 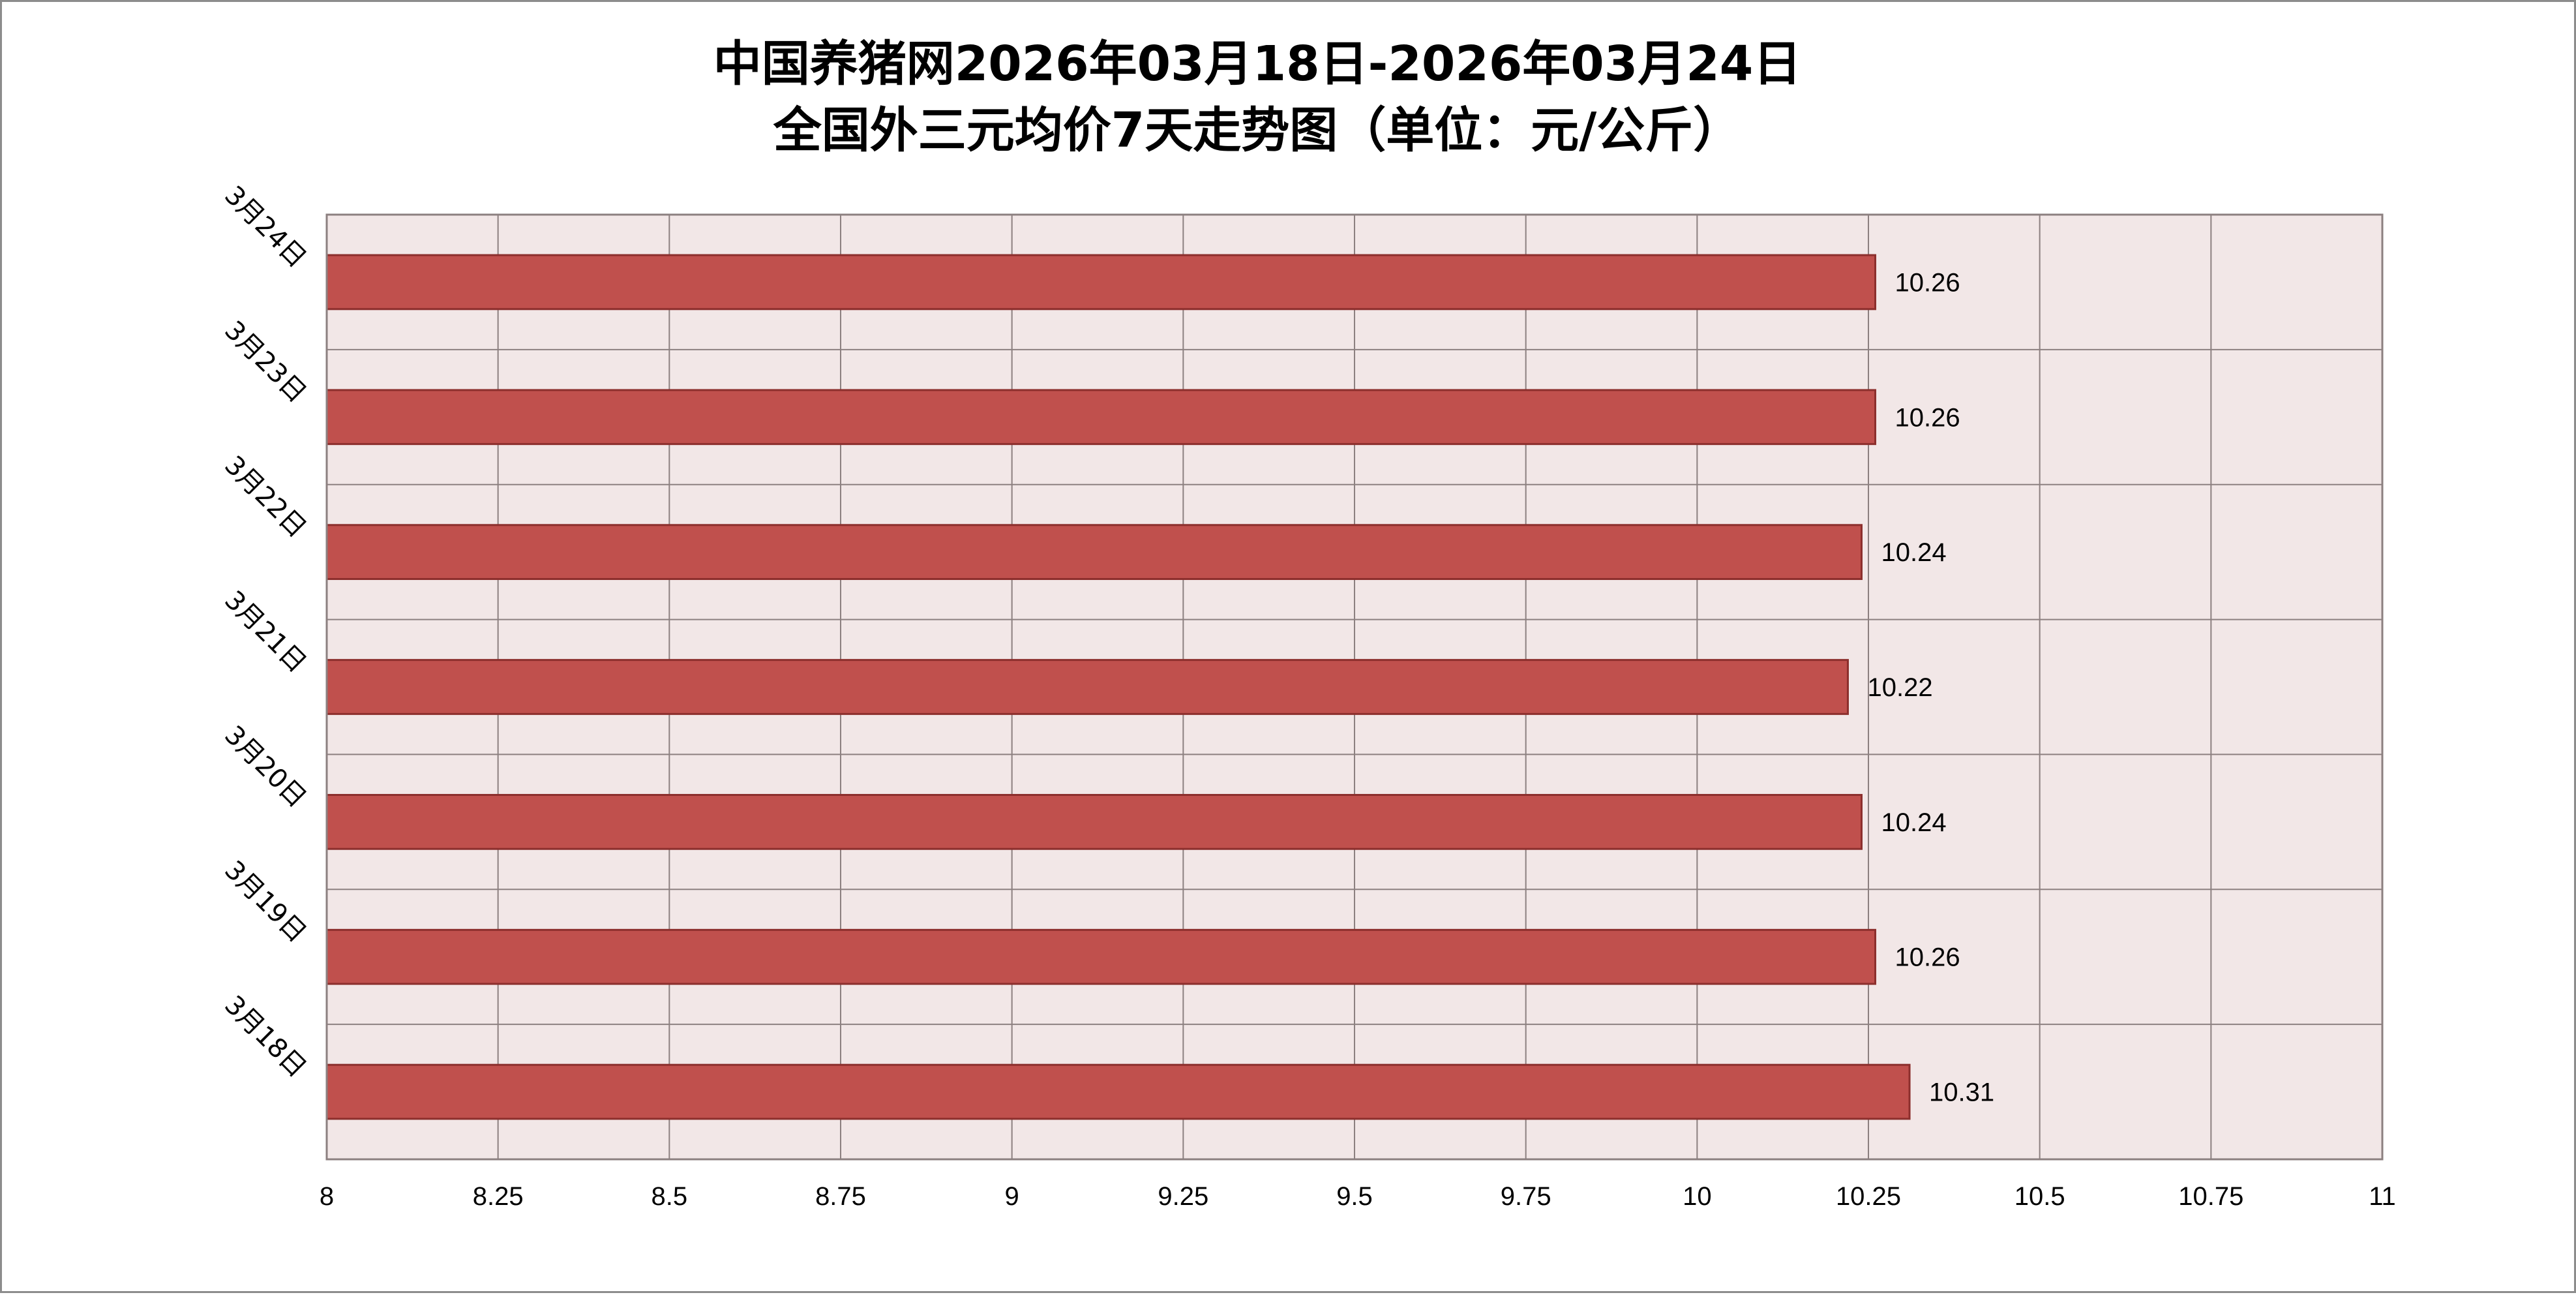 I want to click on category-label: 3月23日, so click(x=265, y=362).